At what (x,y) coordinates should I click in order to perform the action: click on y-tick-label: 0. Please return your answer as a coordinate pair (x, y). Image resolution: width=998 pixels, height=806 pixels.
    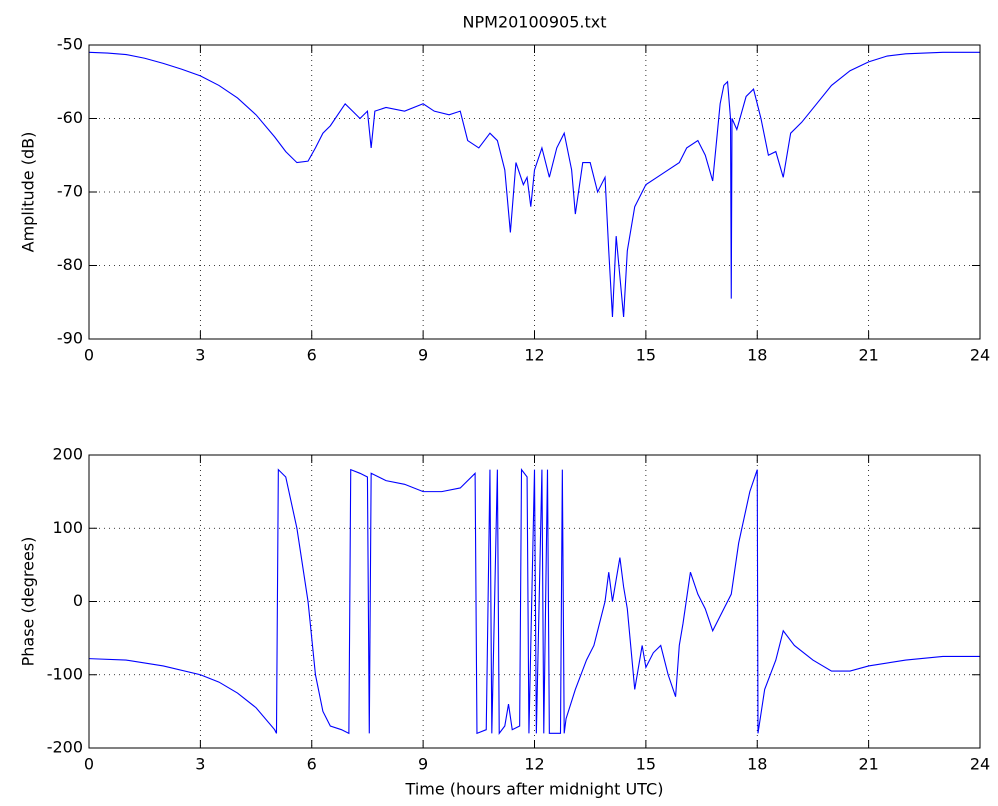
    Looking at the image, I should click on (78, 600).